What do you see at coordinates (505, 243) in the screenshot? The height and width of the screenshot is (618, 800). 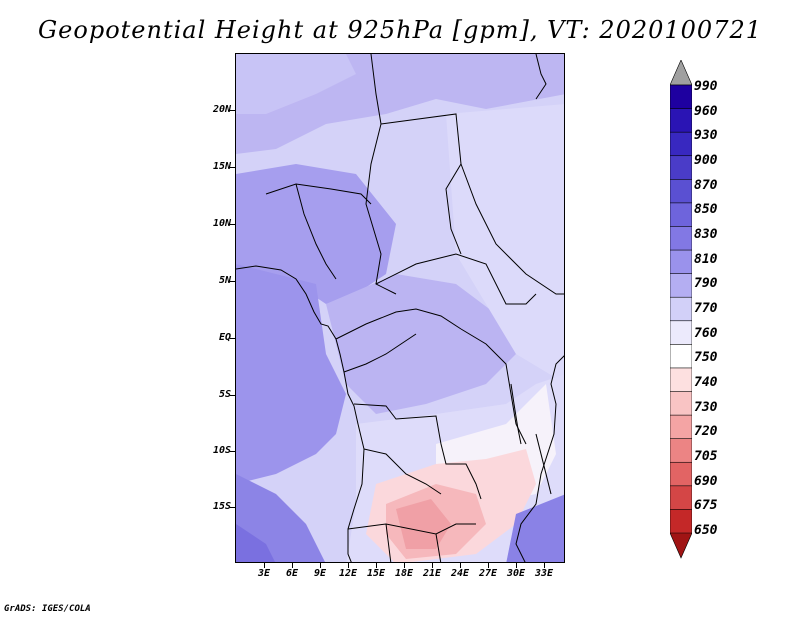 I see `field-east` at bounding box center [505, 243].